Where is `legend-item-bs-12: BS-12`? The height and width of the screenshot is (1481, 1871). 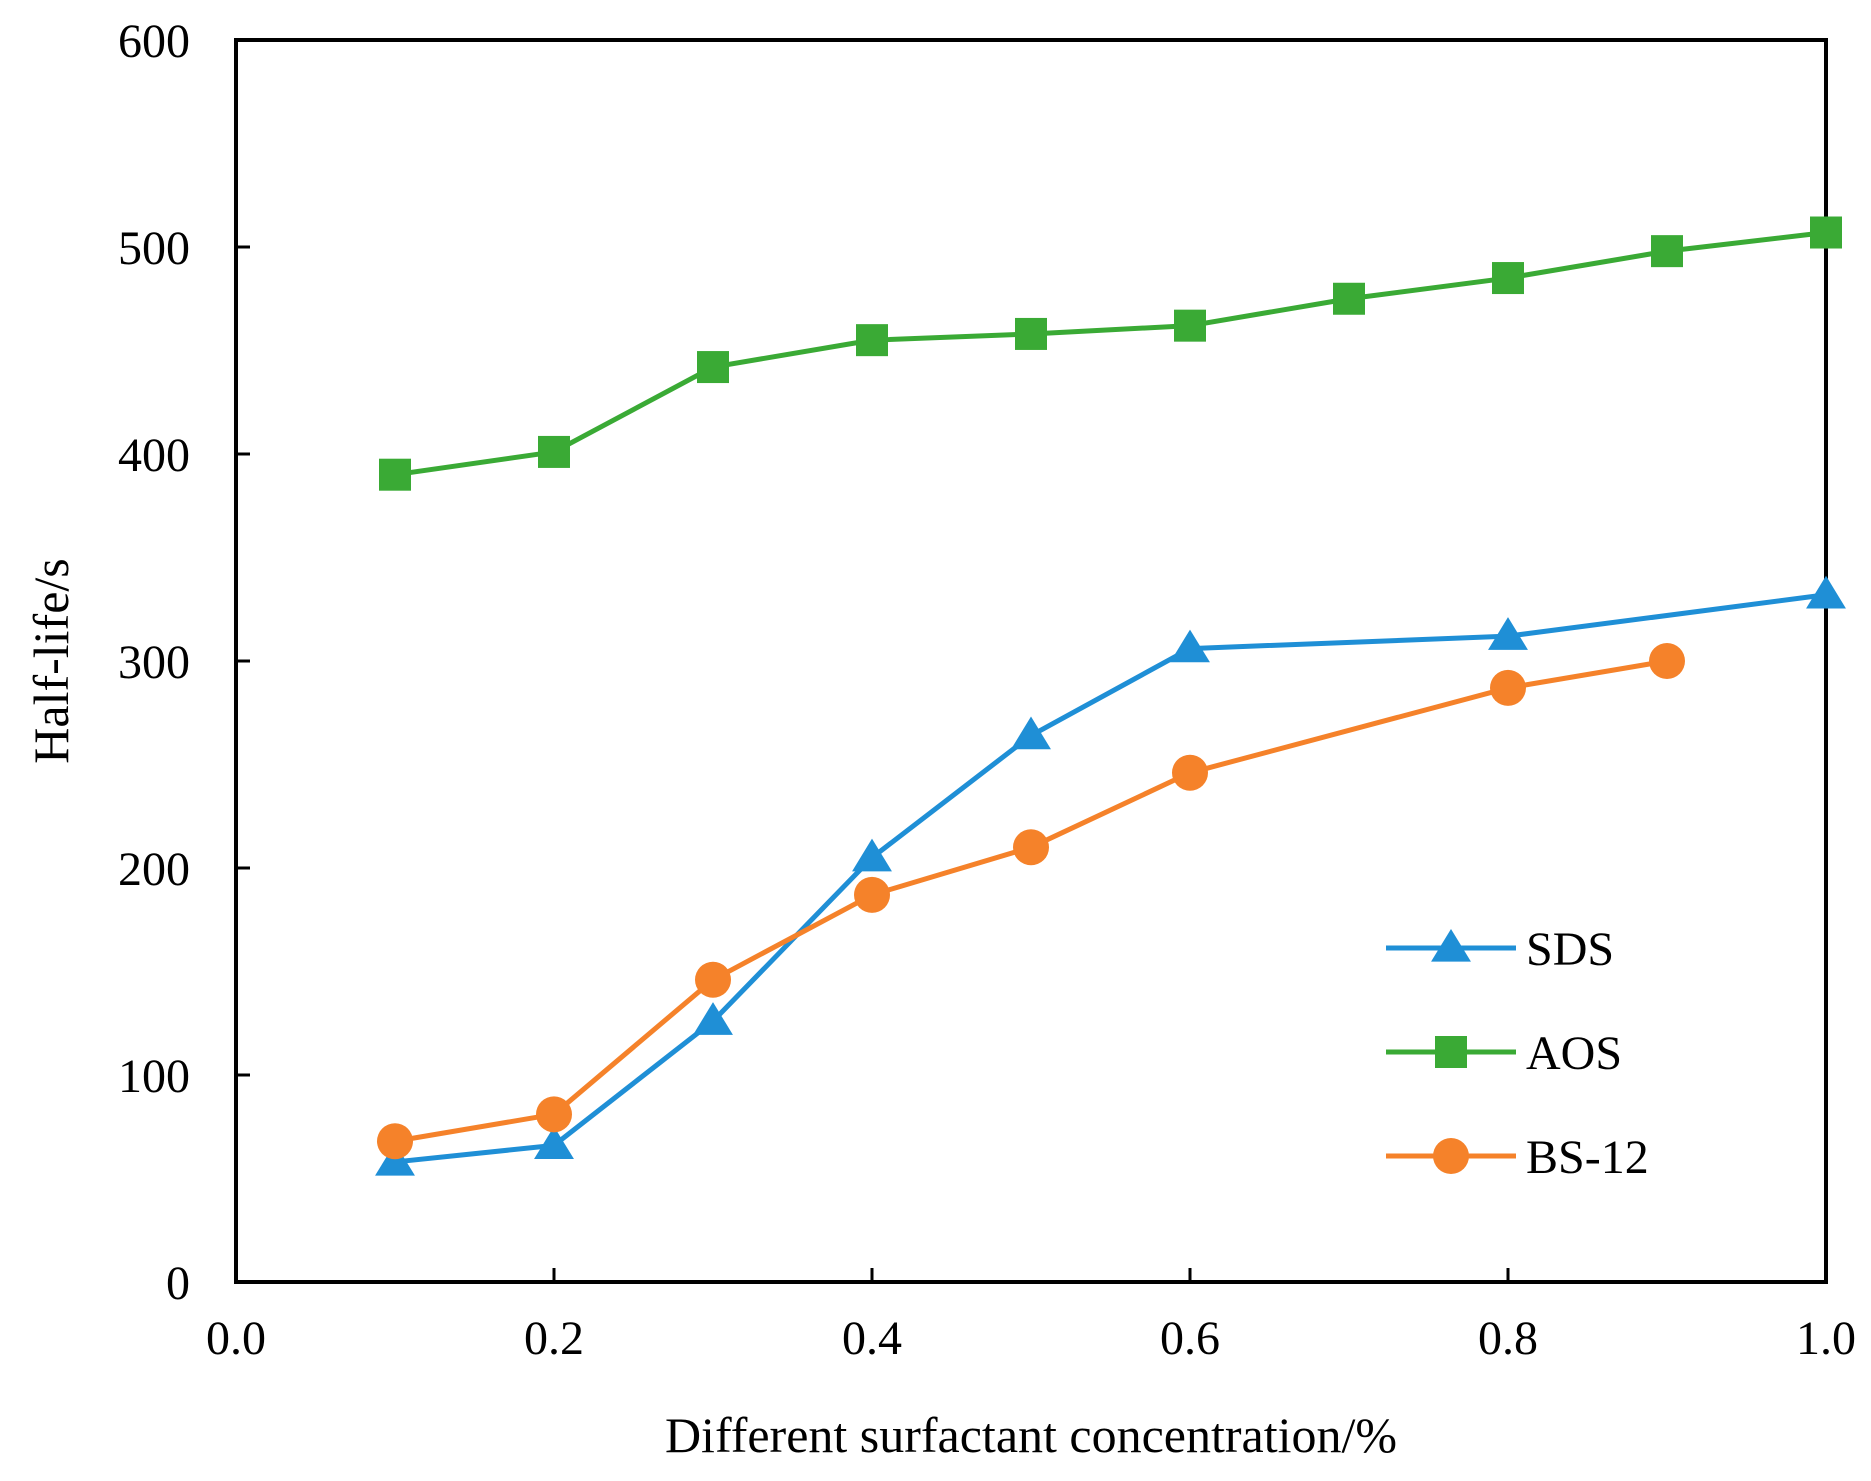 legend-item-bs-12: BS-12 is located at coordinates (1517, 1157).